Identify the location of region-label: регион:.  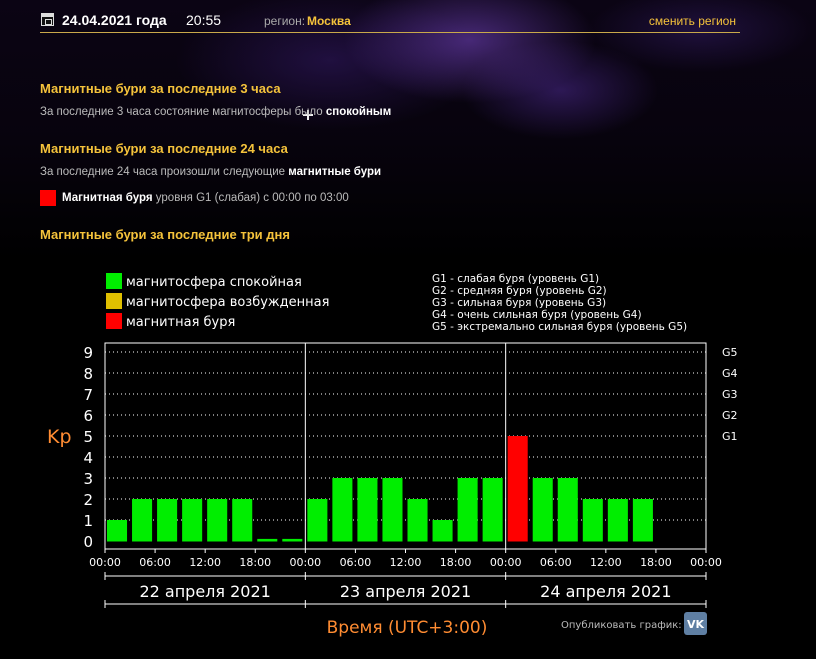
(285, 21).